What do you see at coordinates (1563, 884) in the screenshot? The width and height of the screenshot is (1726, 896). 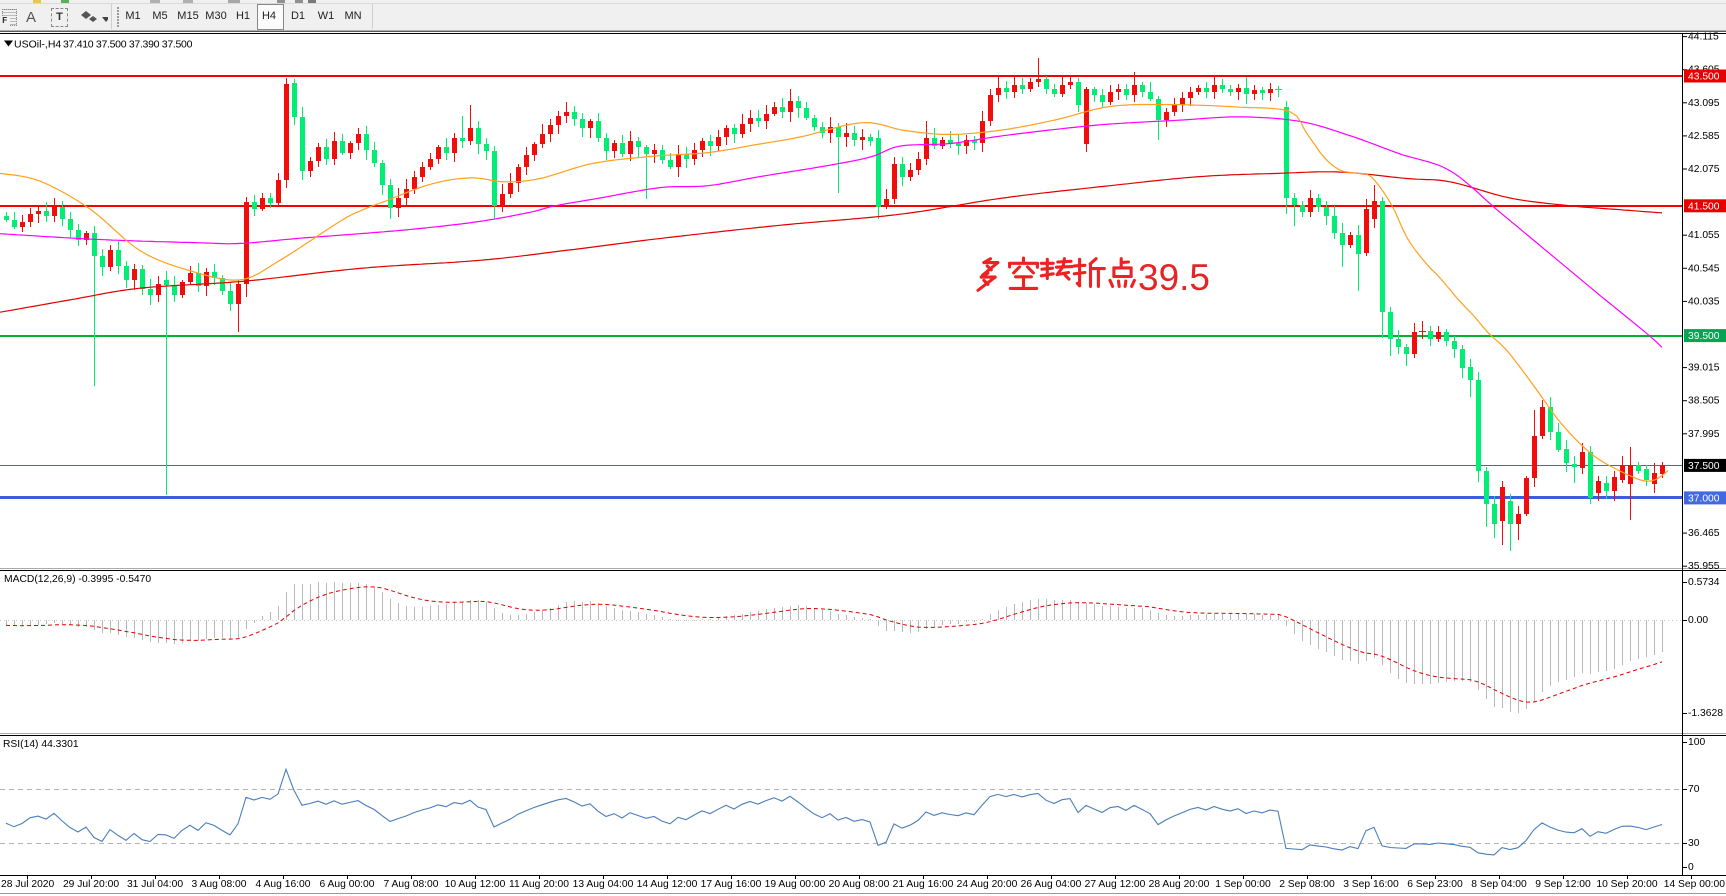 I see `svg-text: 9 Sep 12:00` at bounding box center [1563, 884].